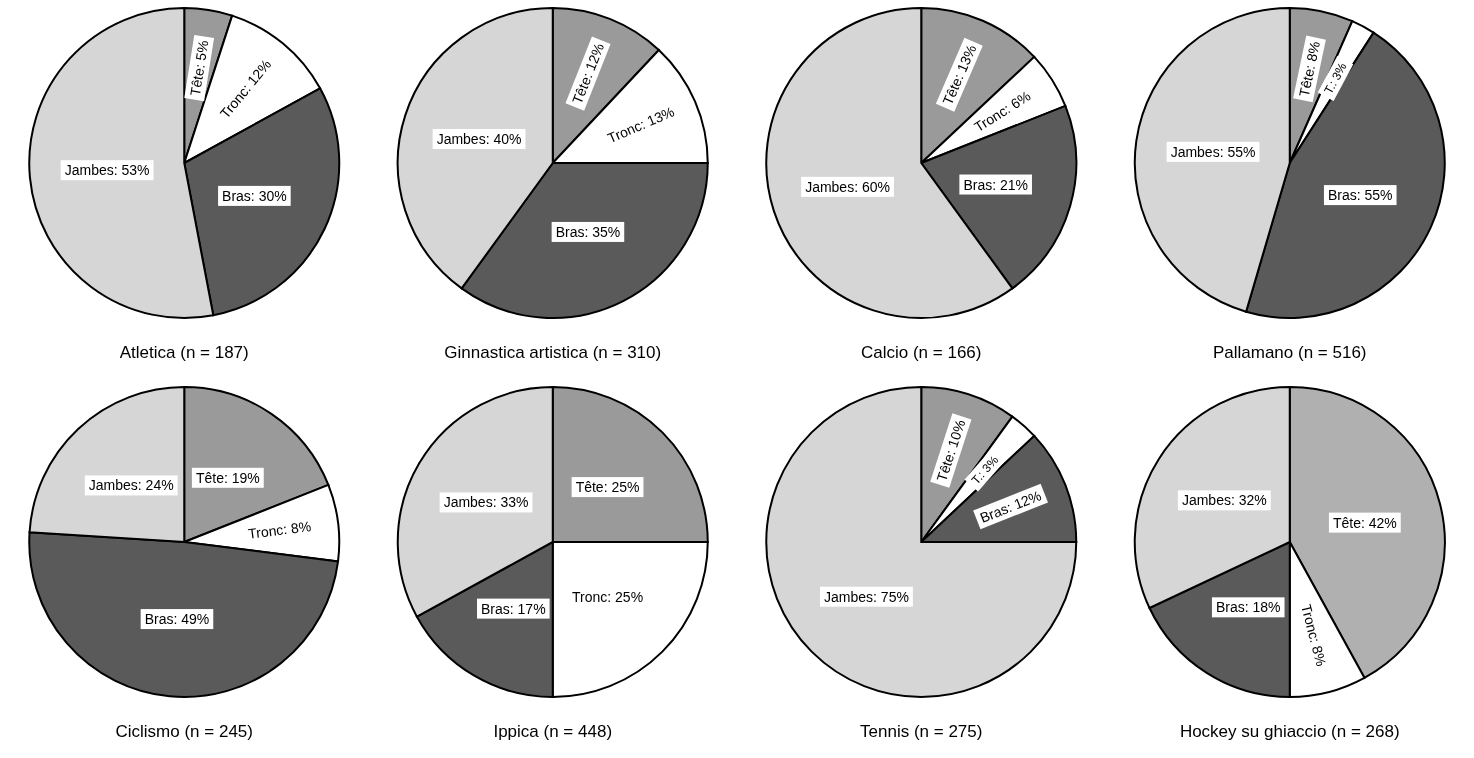 Image resolution: width=1474 pixels, height=758 pixels. I want to click on slice-label: Tête: 25%, so click(607, 487).